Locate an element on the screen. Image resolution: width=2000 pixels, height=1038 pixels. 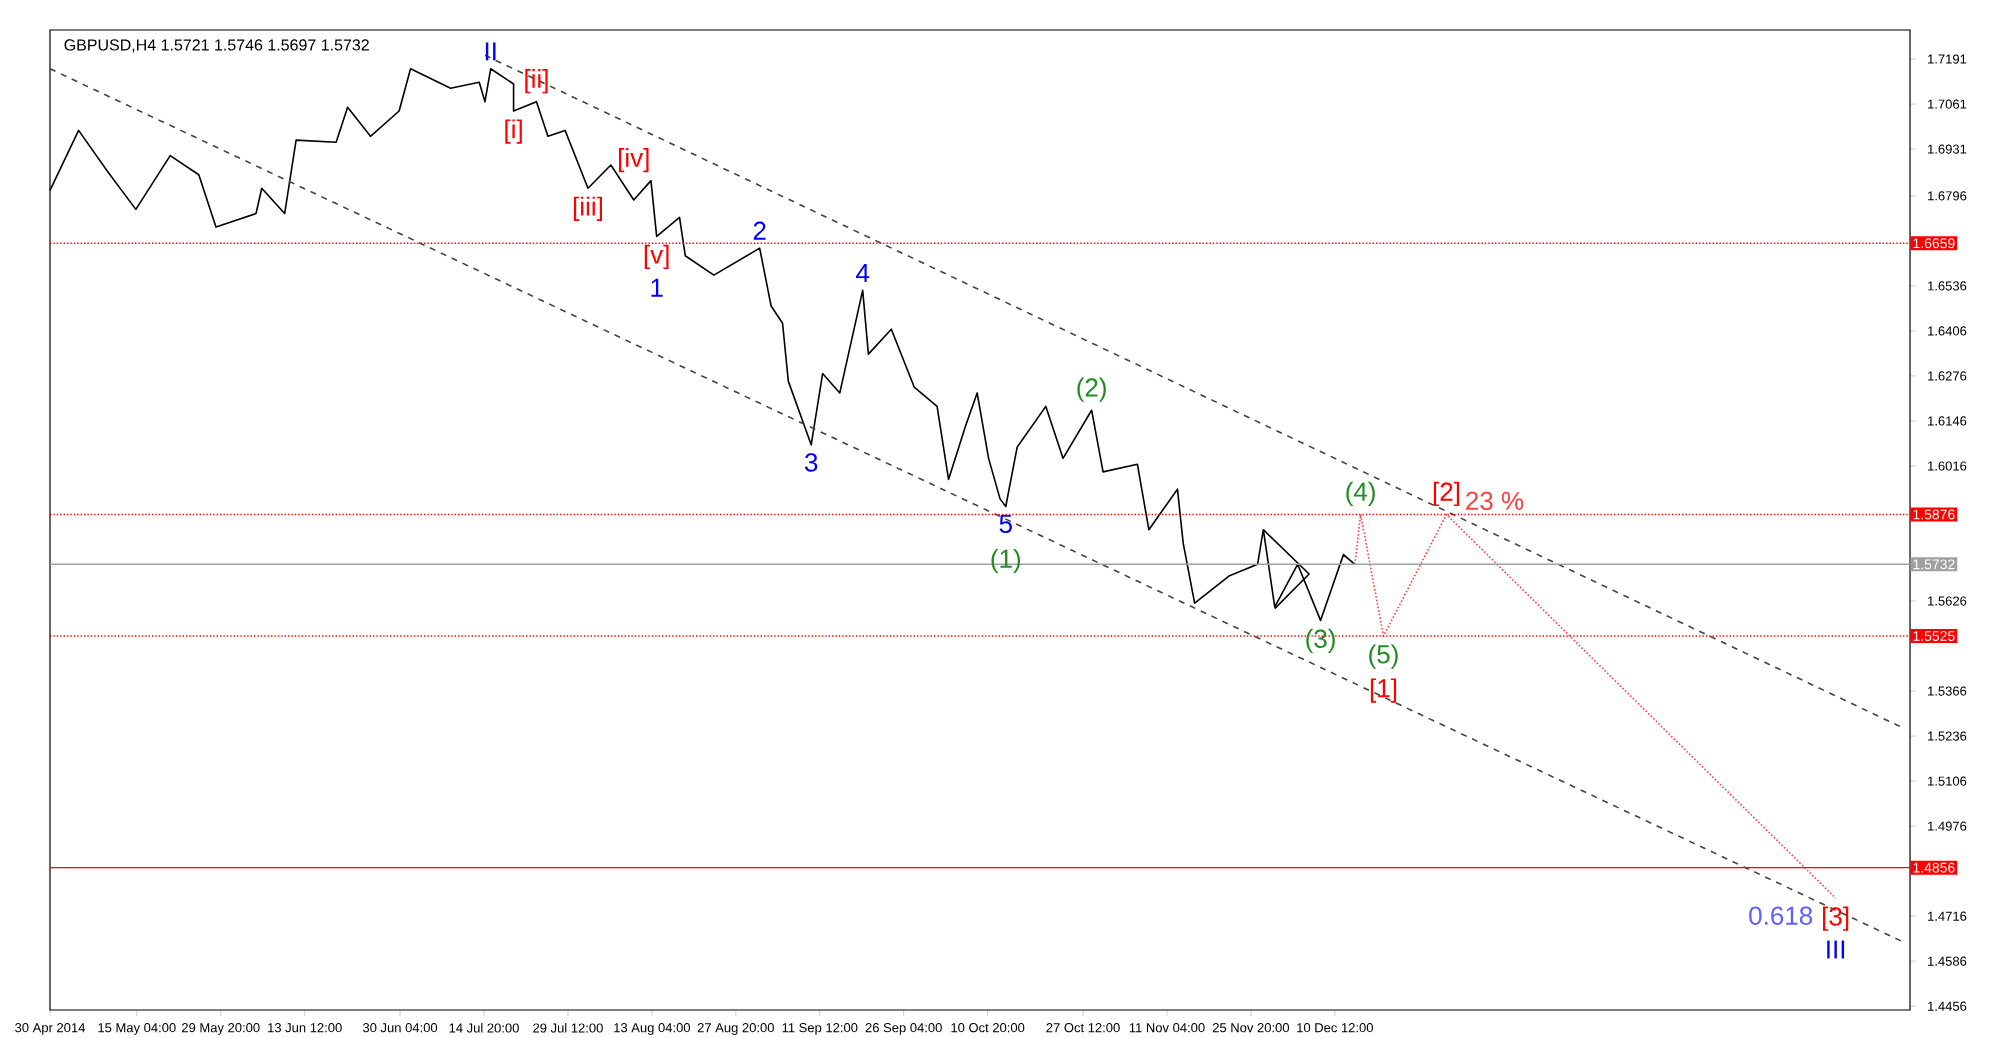
annotation: [v] is located at coordinates (656, 257).